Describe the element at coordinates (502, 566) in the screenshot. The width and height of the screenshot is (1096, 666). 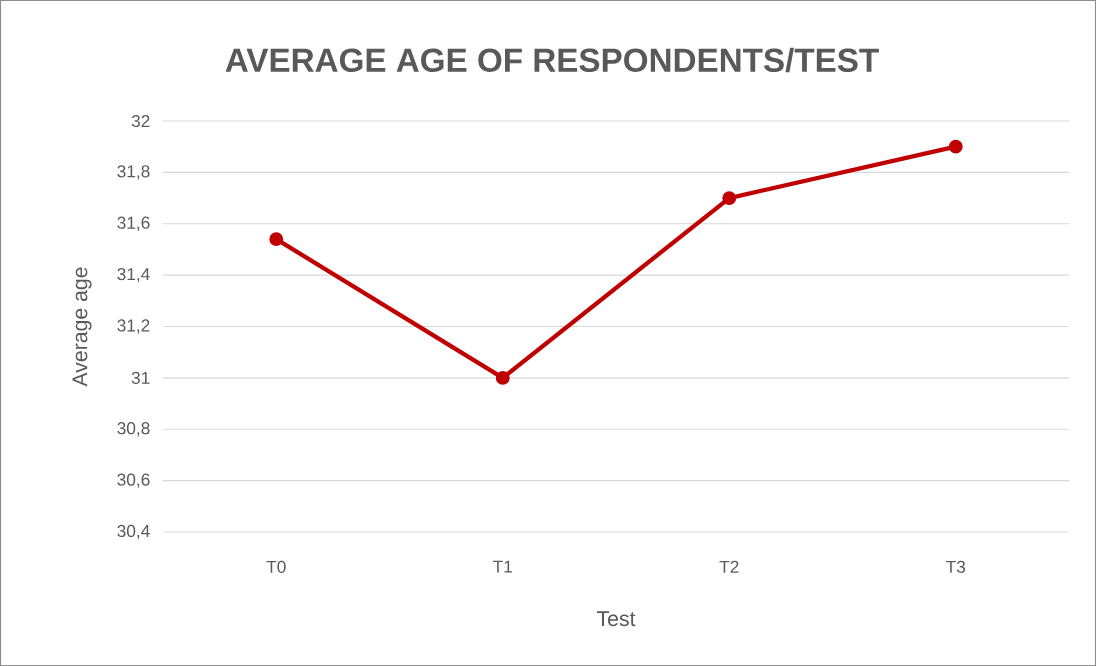
I see `x-tick-label: T1` at that location.